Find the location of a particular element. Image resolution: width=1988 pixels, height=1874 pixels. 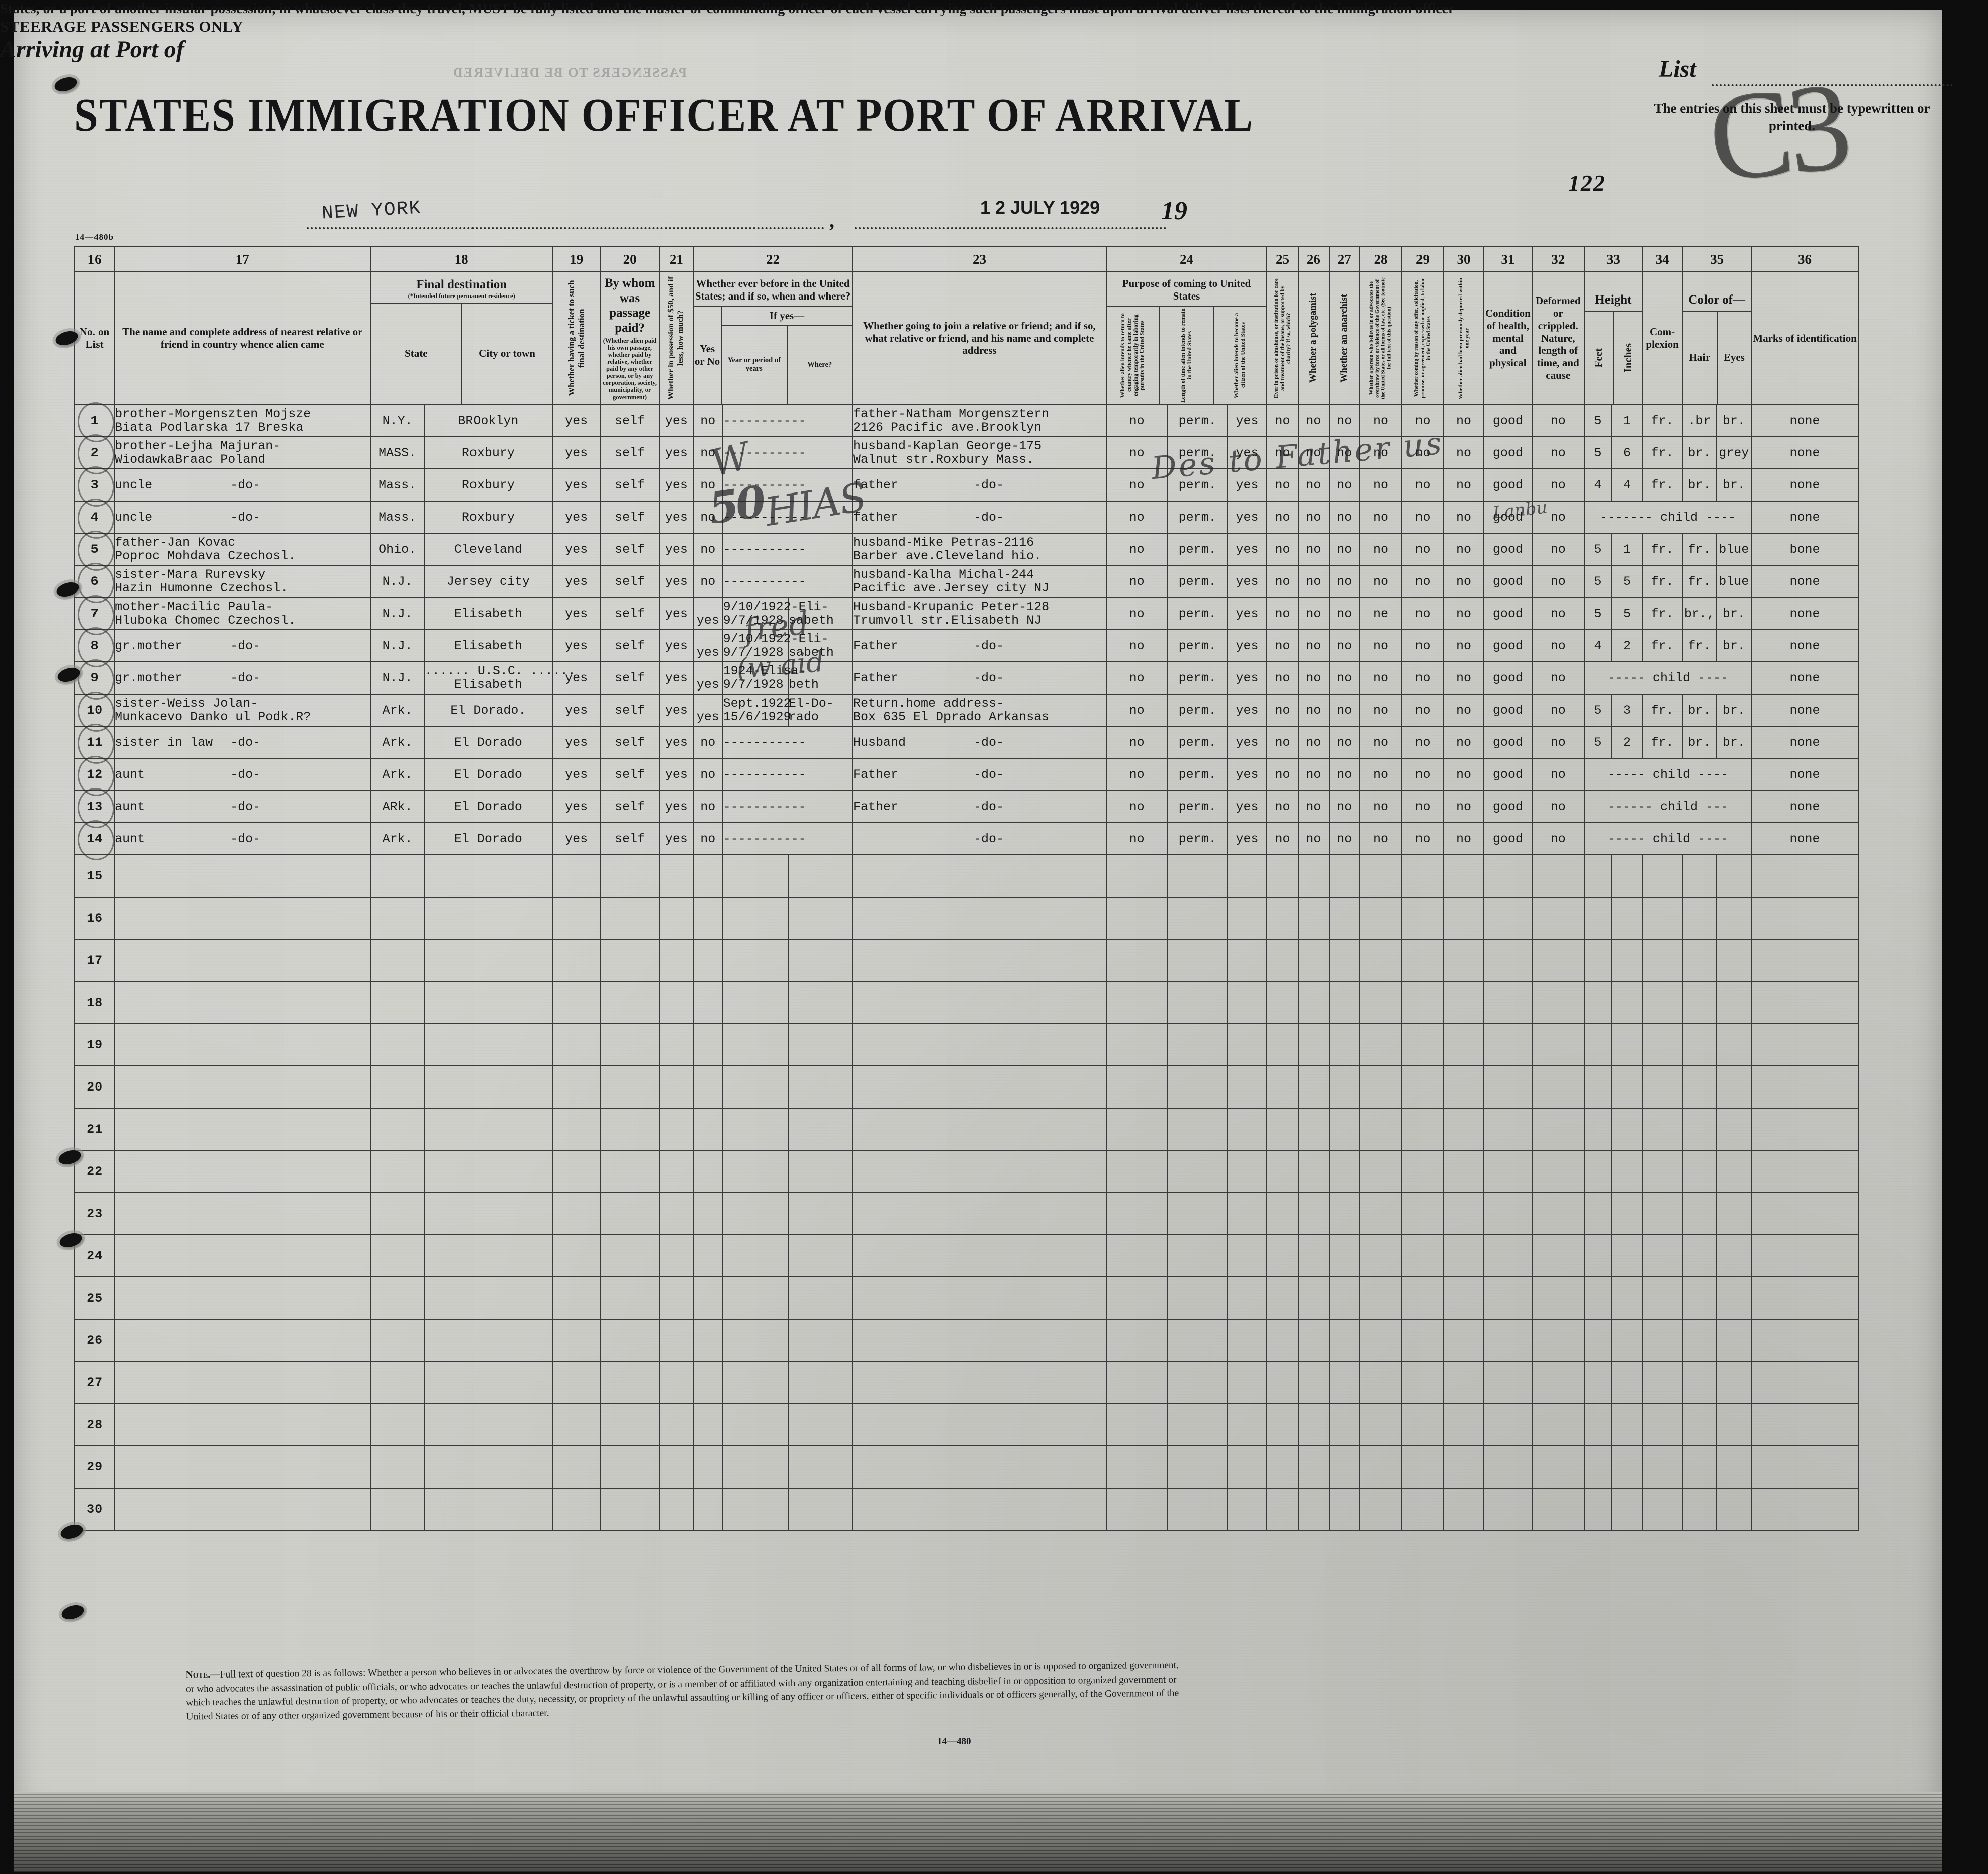

row-number: 14 is located at coordinates (96, 841).